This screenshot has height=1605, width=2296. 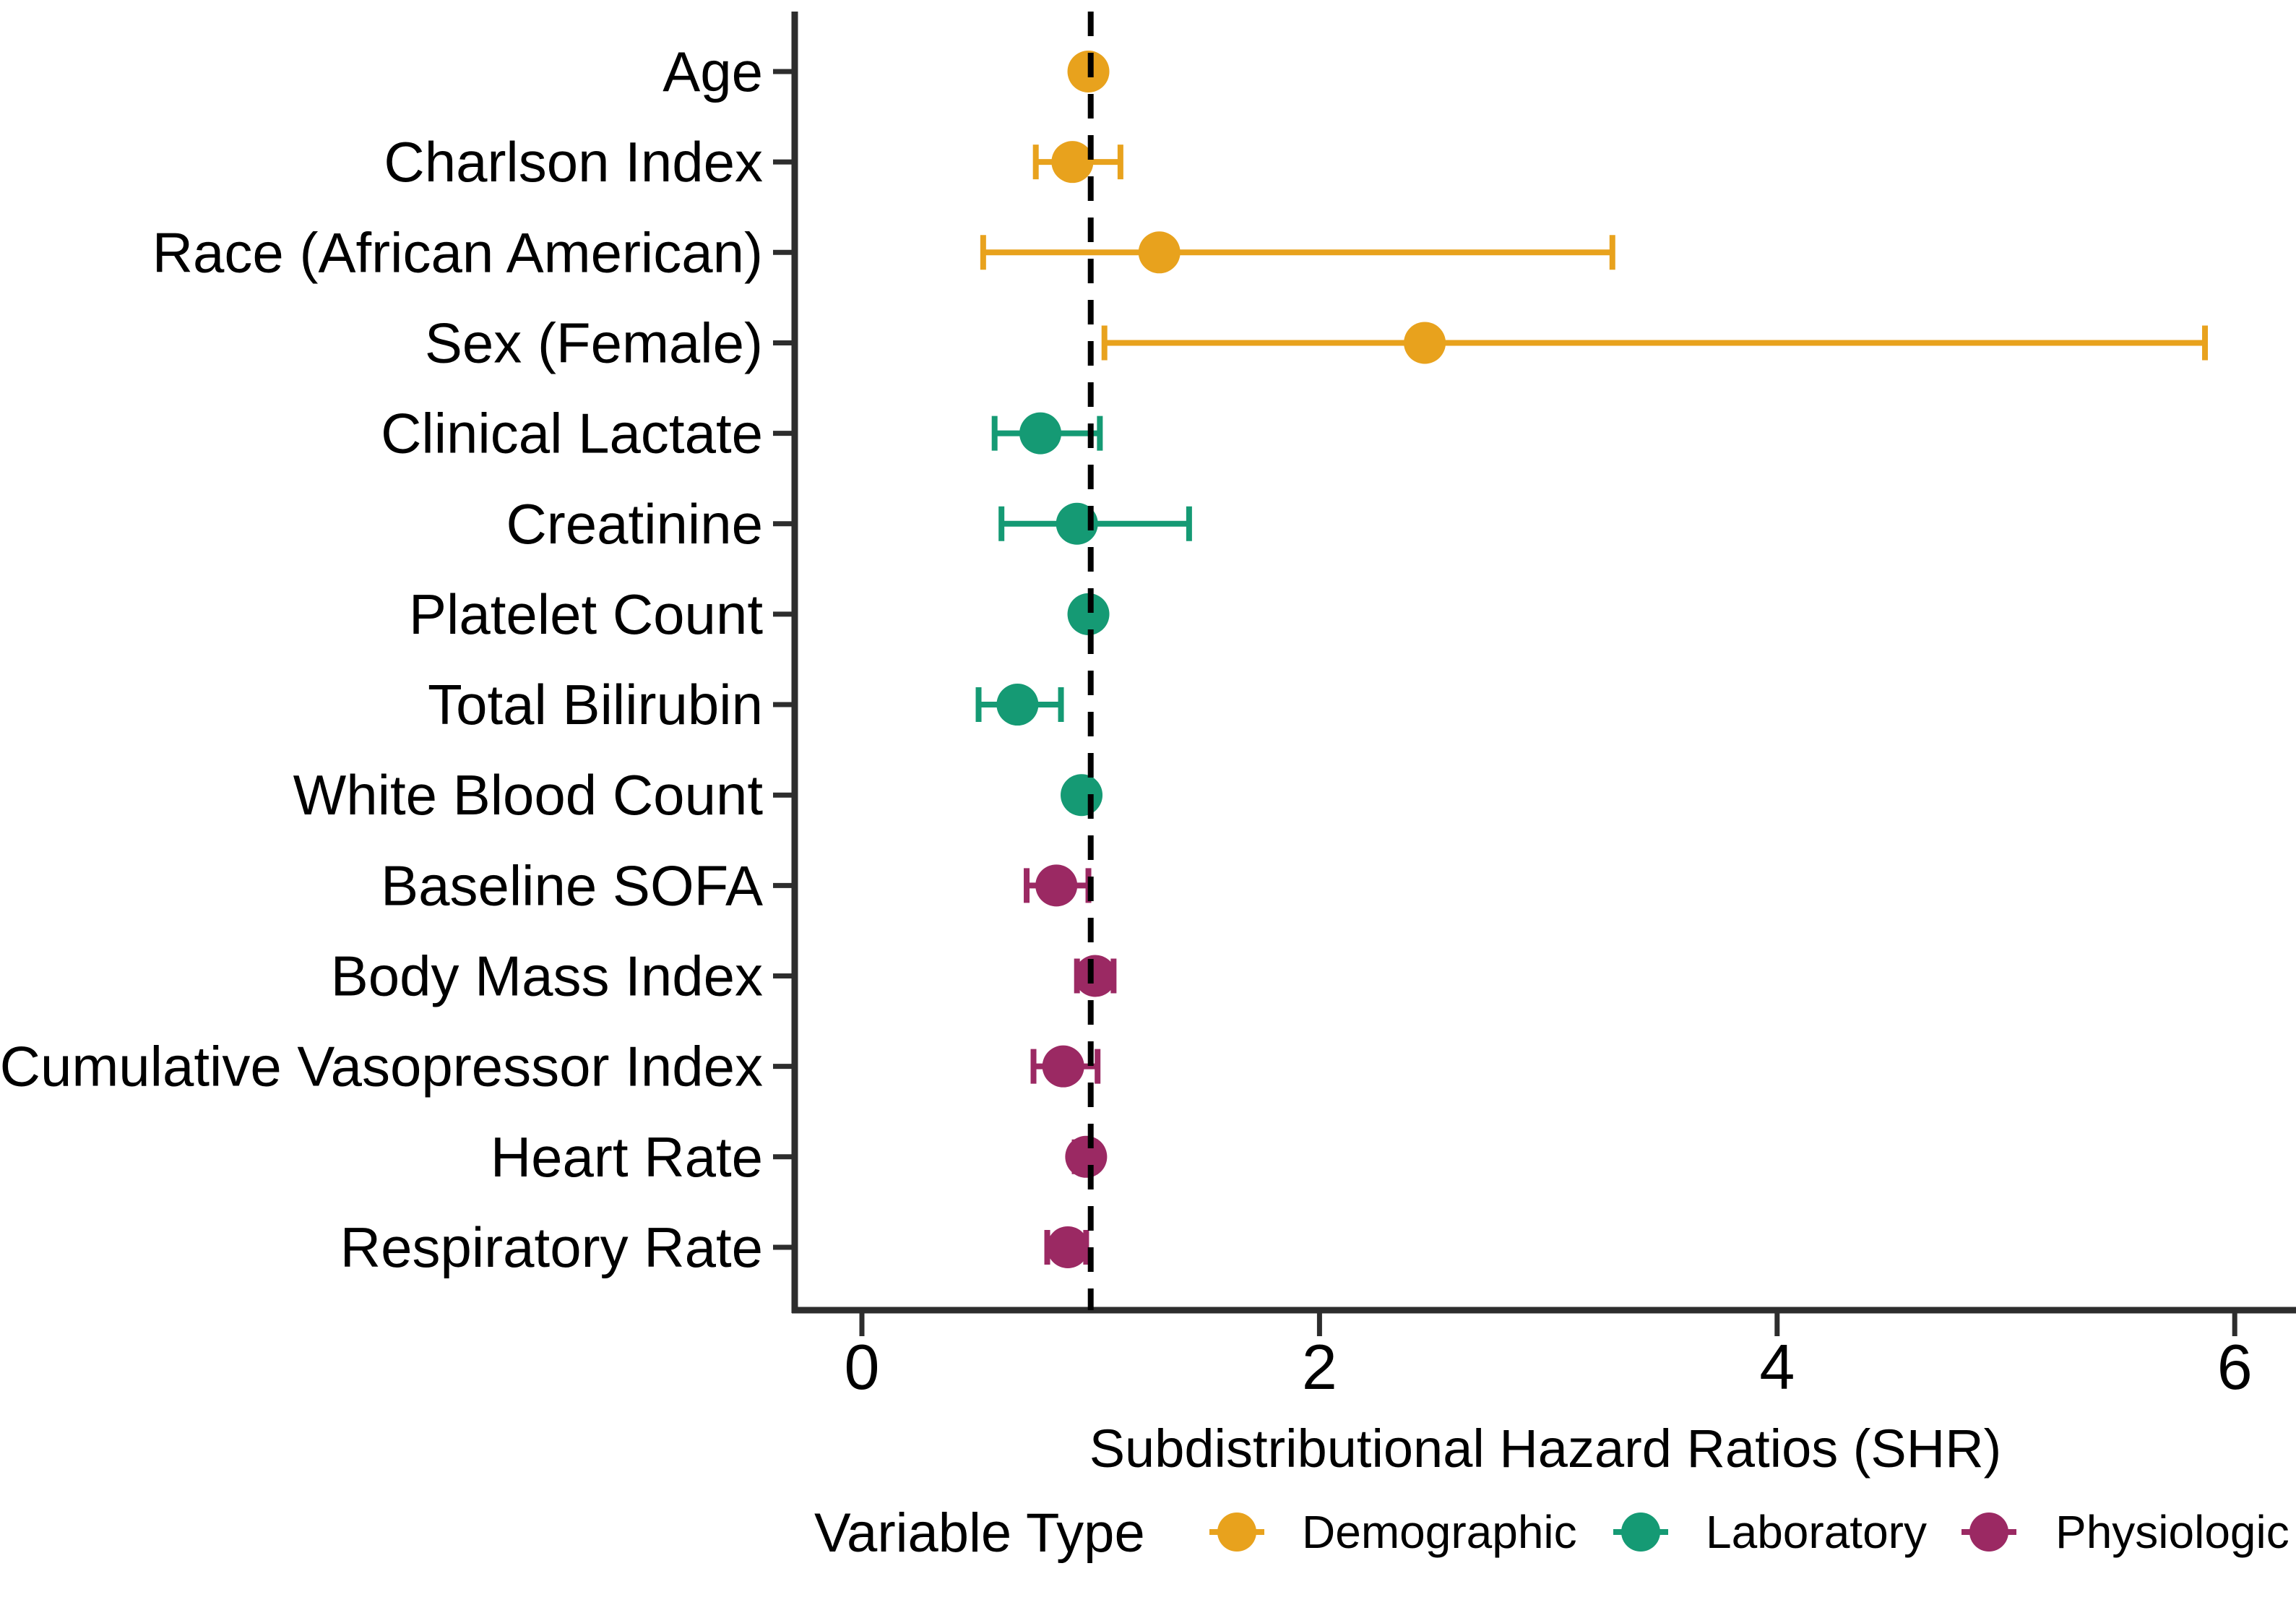 I want to click on pointrange-heart-rate, so click(x=1086, y=1156).